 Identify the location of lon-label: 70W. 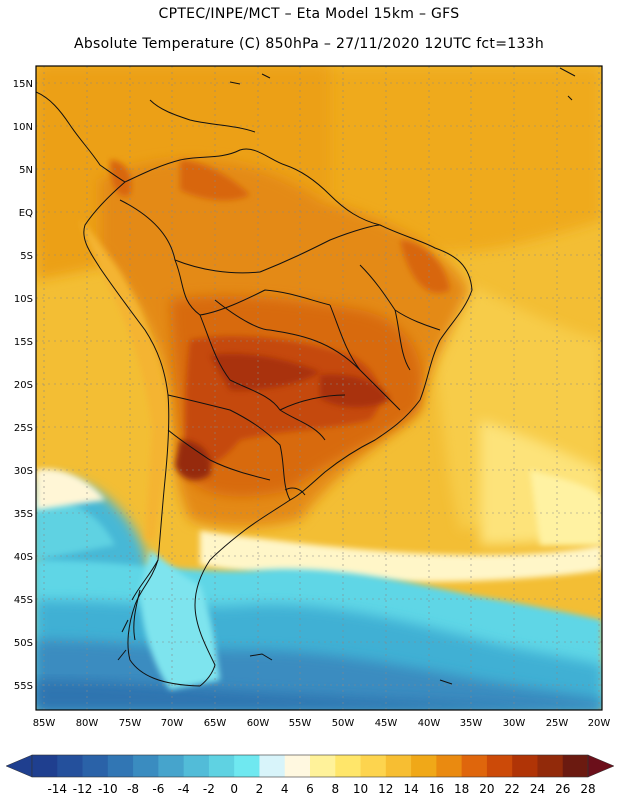
(172, 723).